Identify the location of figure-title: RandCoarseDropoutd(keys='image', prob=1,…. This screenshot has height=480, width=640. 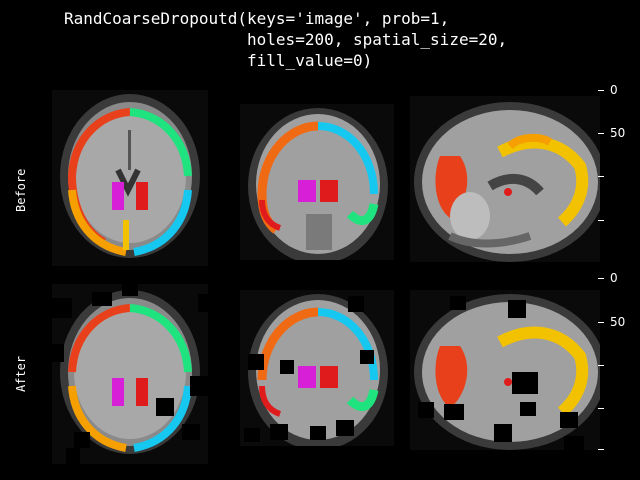
(286, 39).